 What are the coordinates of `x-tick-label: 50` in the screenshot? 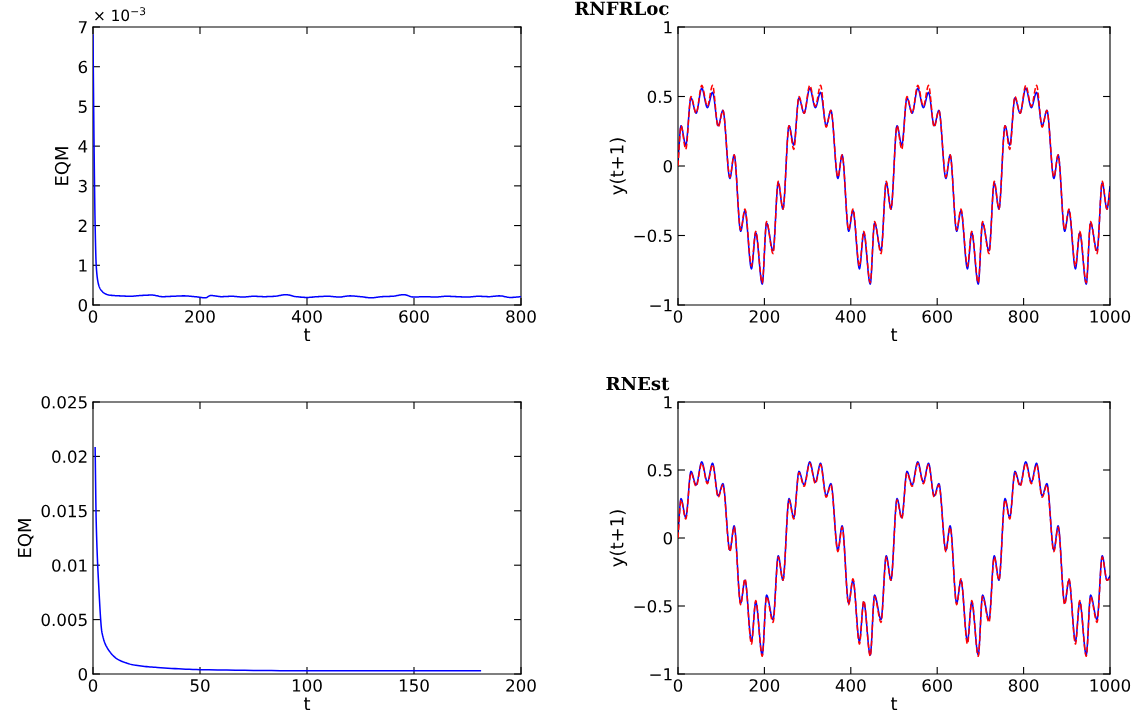 It's located at (200, 685).